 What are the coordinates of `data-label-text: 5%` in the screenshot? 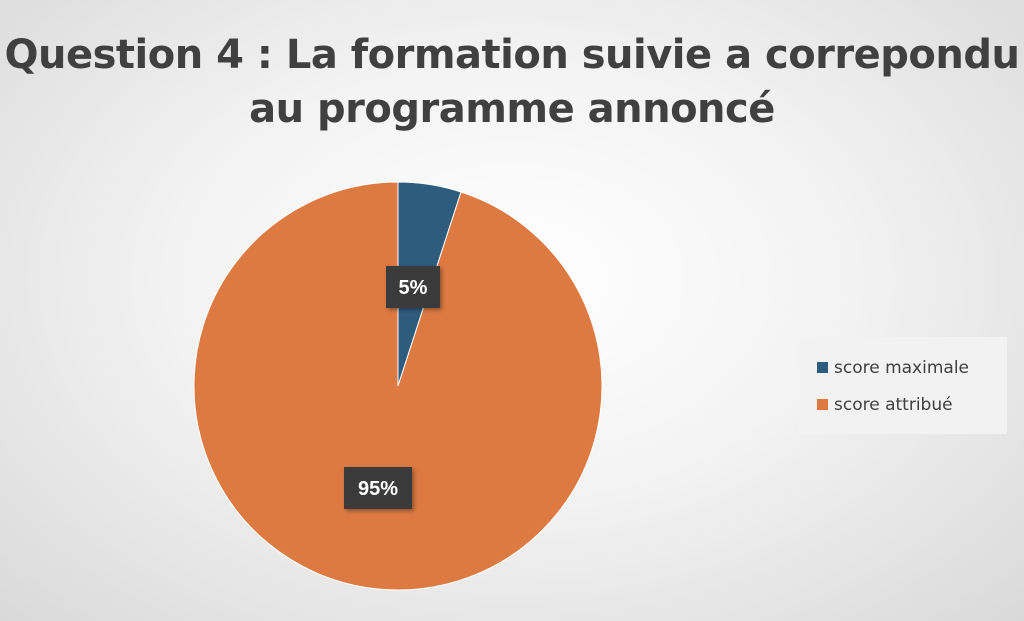 It's located at (413, 288).